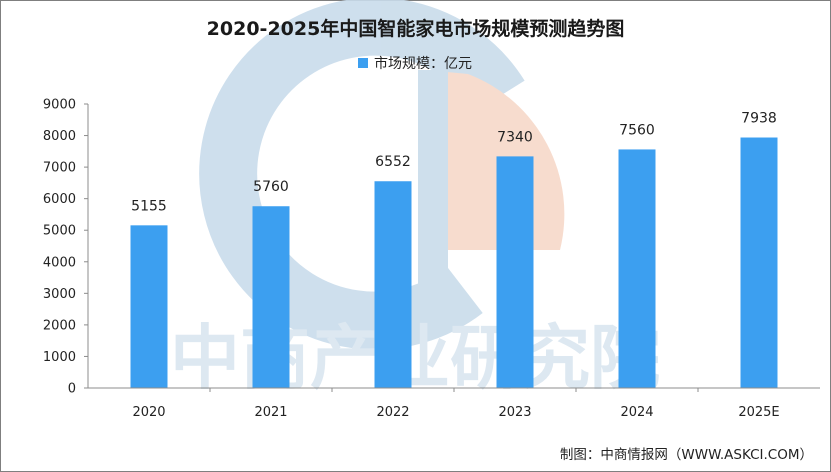 The width and height of the screenshot is (831, 472). Describe the element at coordinates (393, 284) in the screenshot. I see `bar-2022` at that location.